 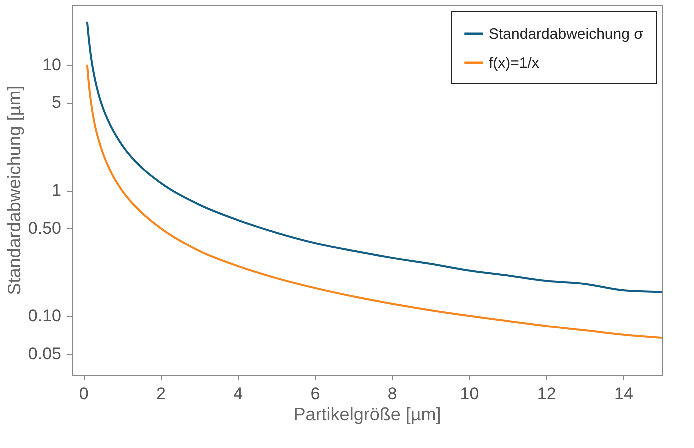 What do you see at coordinates (45, 354) in the screenshot?
I see `y-tick-label: 0.05` at bounding box center [45, 354].